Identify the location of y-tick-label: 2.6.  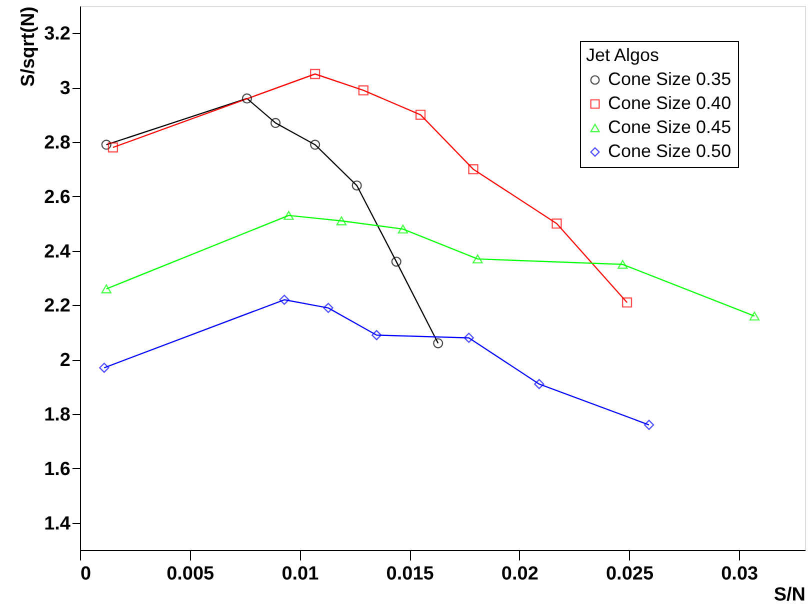
(57, 197).